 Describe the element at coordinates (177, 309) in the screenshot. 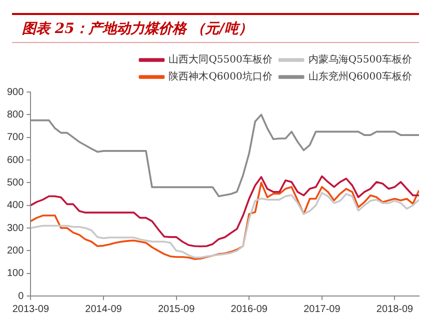

I see `x-tick-label: 2015-09` at that location.